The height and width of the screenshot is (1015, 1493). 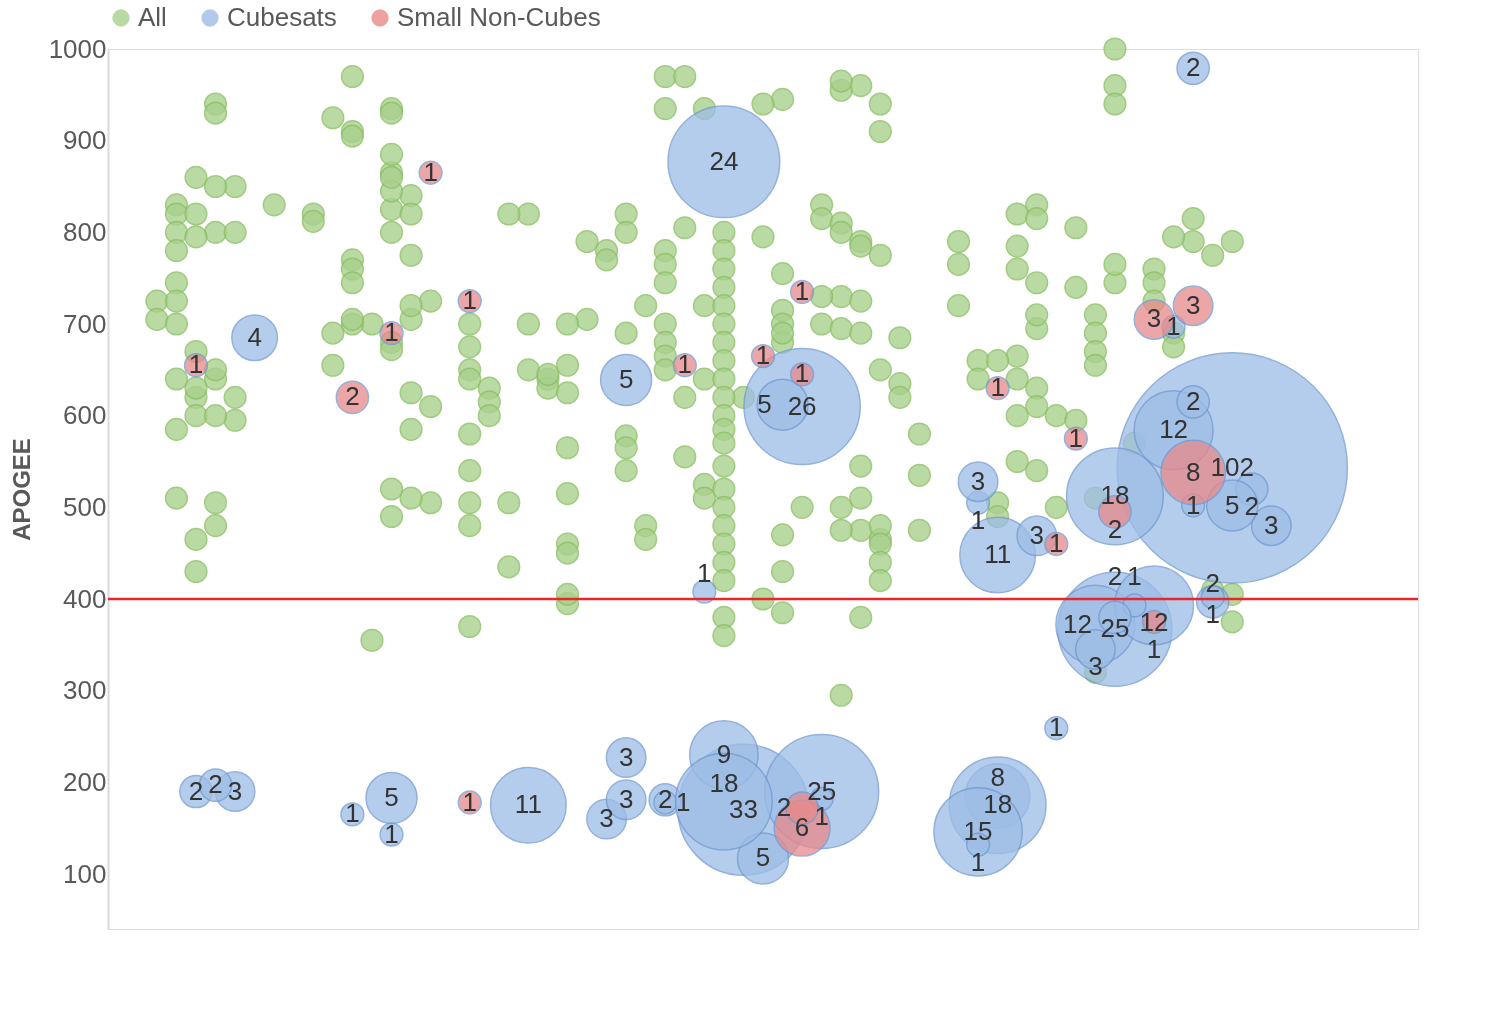 I want to click on data-label: 26, so click(x=802, y=405).